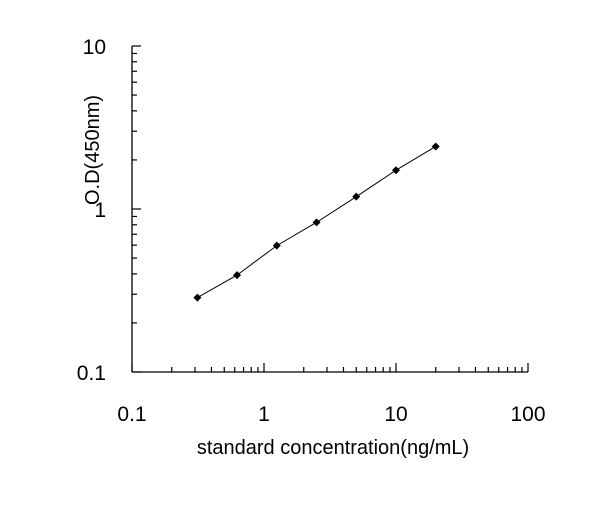 This screenshot has width=590, height=522. I want to click on y-axis-title: O.D(450nm), so click(93, 150).